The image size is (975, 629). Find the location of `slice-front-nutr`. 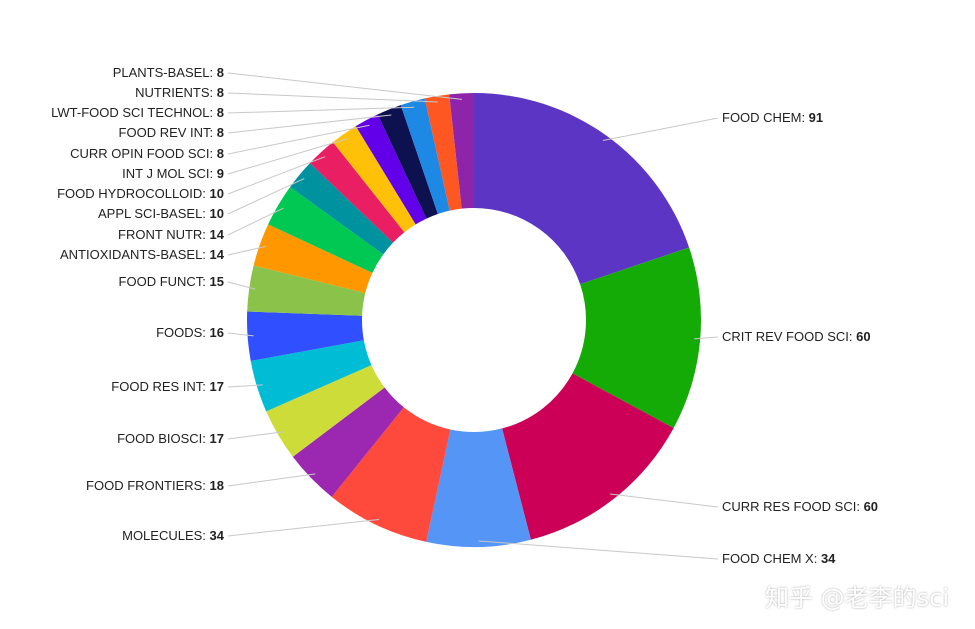

slice-front-nutr is located at coordinates (326, 229).